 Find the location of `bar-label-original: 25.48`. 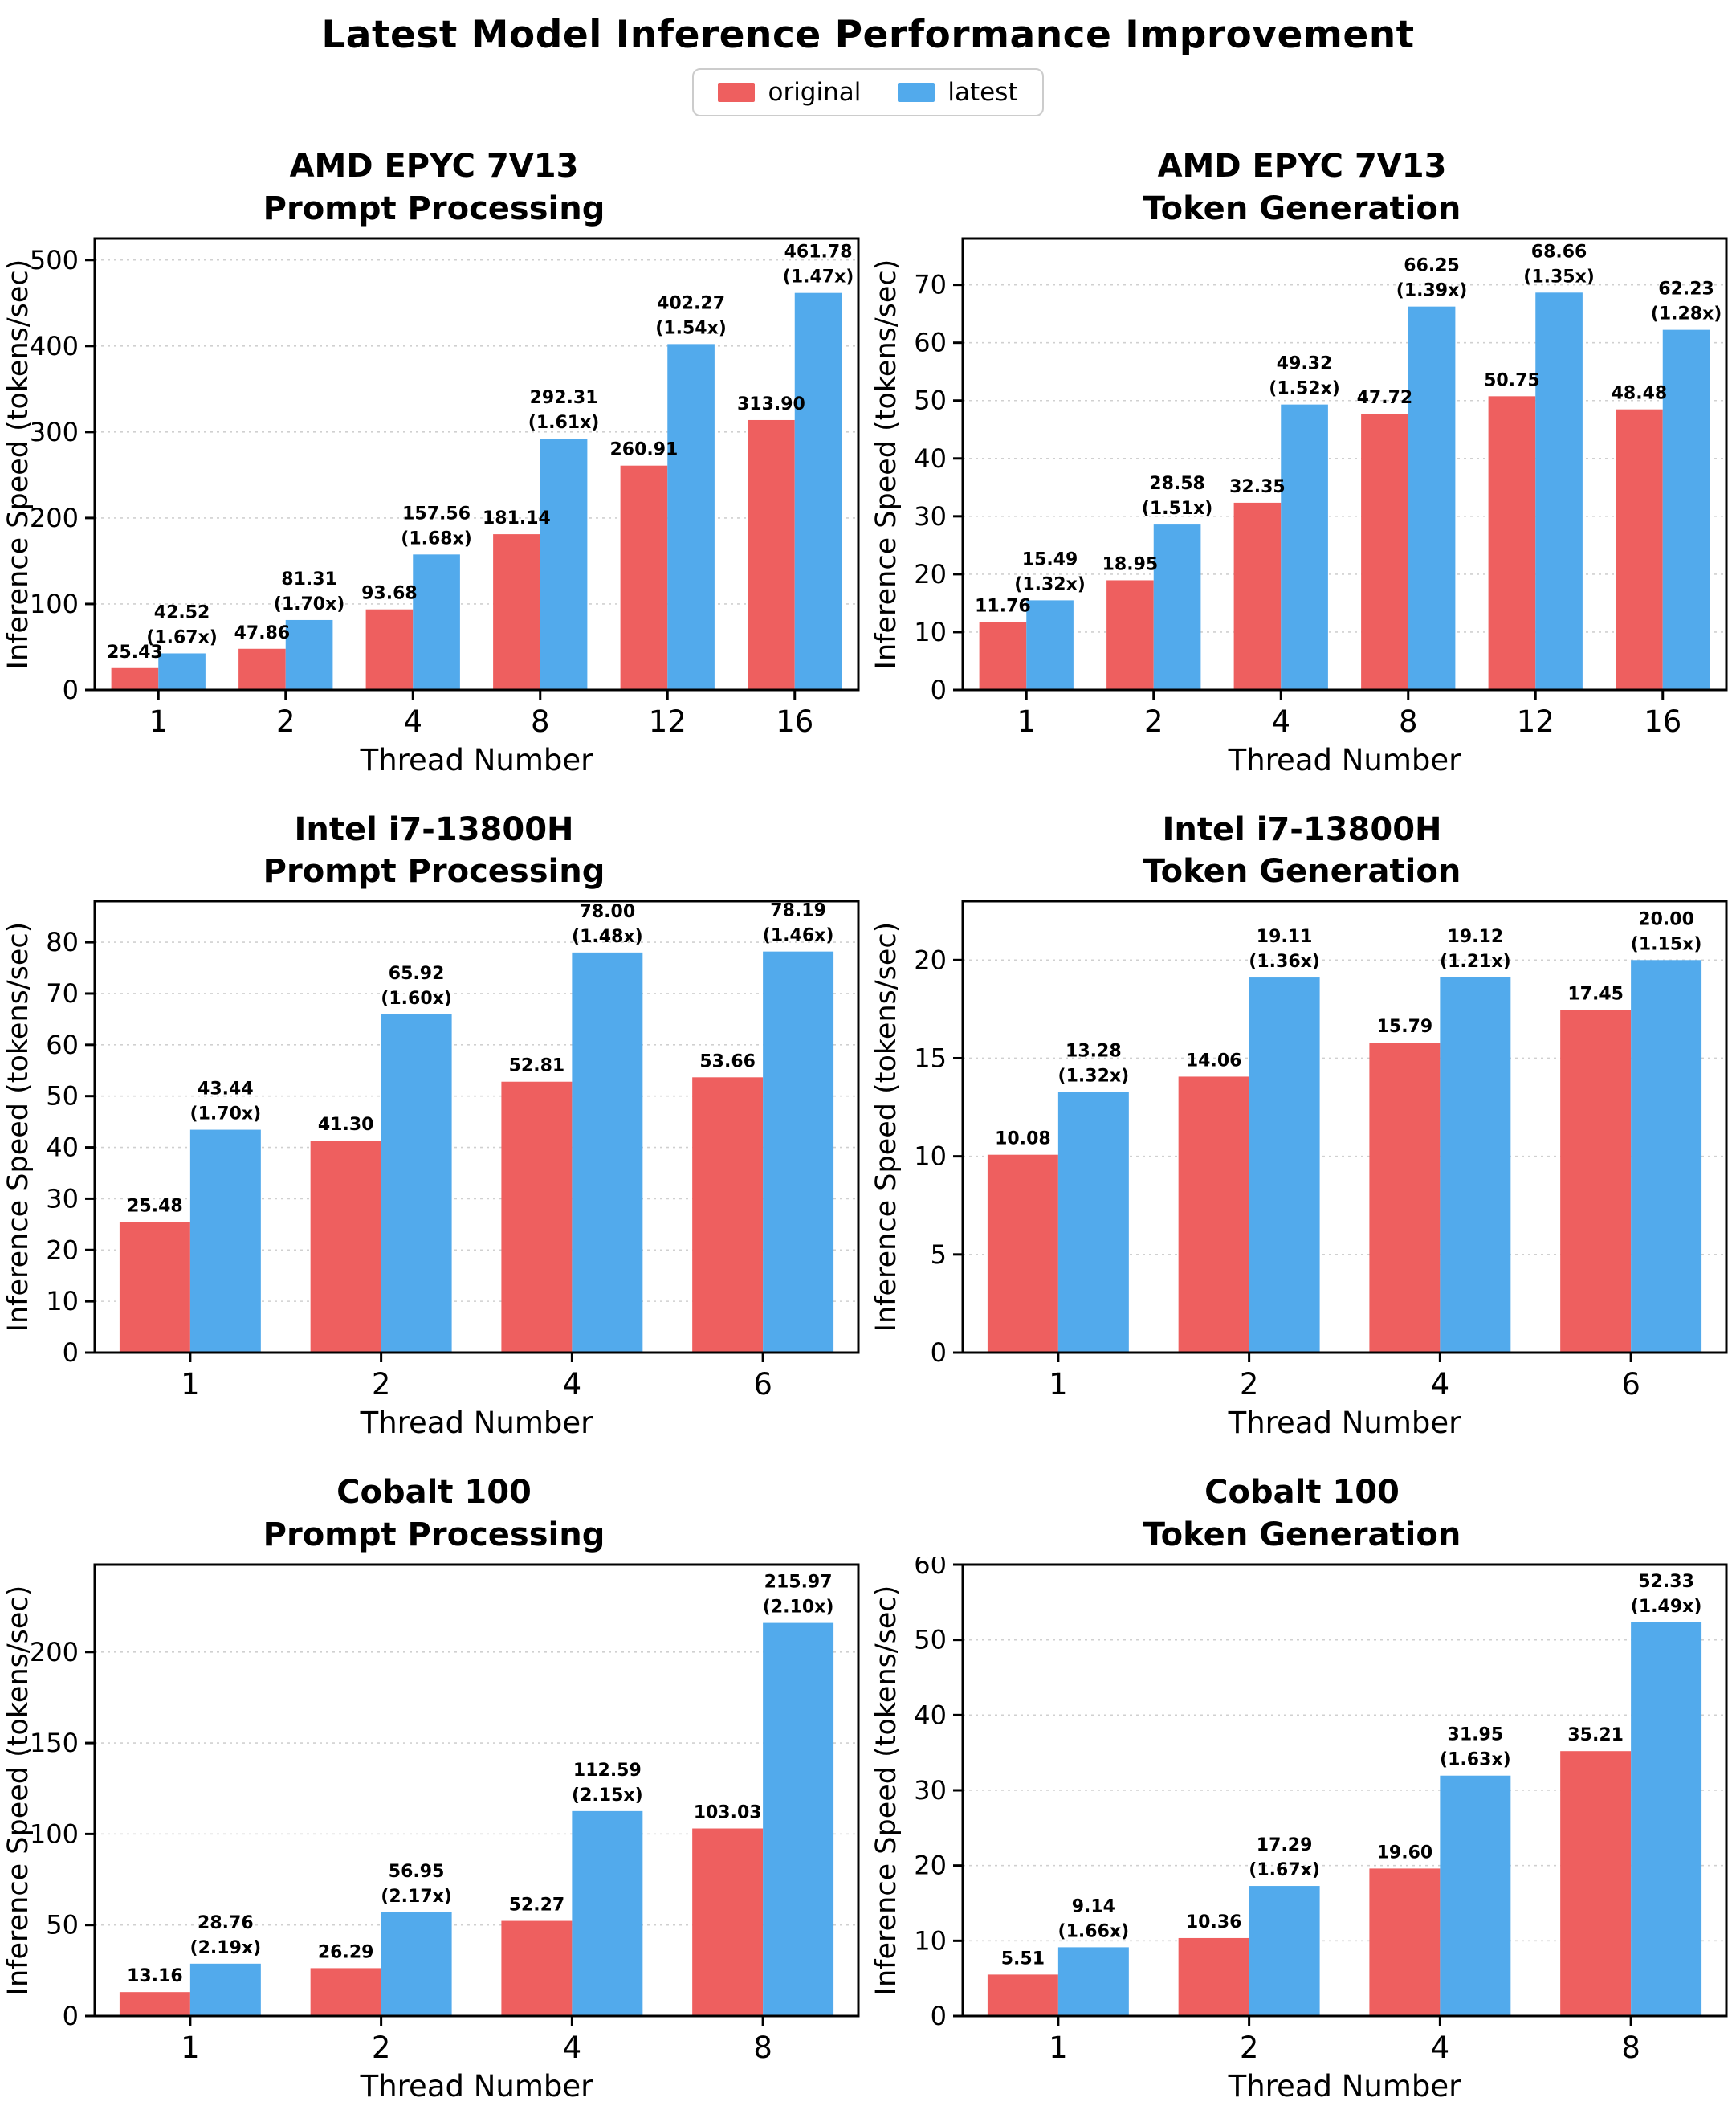

bar-label-original: 25.48 is located at coordinates (155, 1206).